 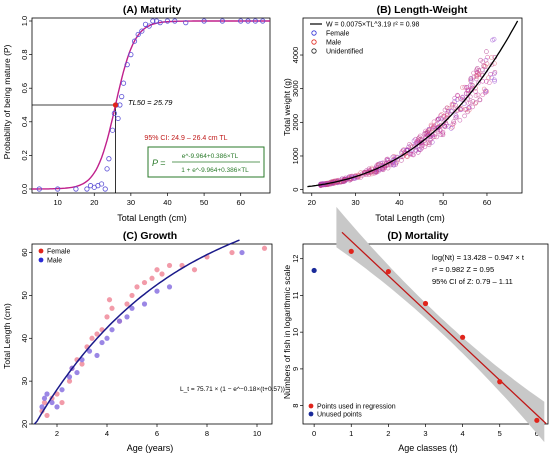 I want to click on c-ytick-label: 20, so click(x=24, y=424).